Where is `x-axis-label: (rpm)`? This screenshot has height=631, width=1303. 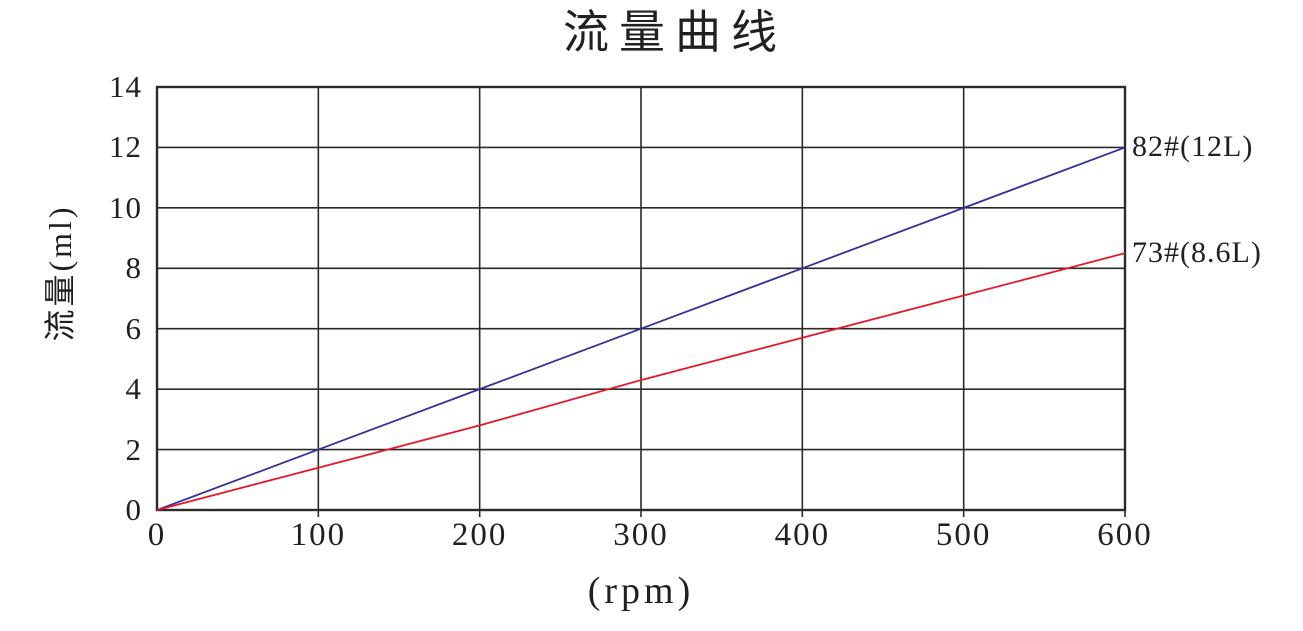 x-axis-label: (rpm) is located at coordinates (641, 591).